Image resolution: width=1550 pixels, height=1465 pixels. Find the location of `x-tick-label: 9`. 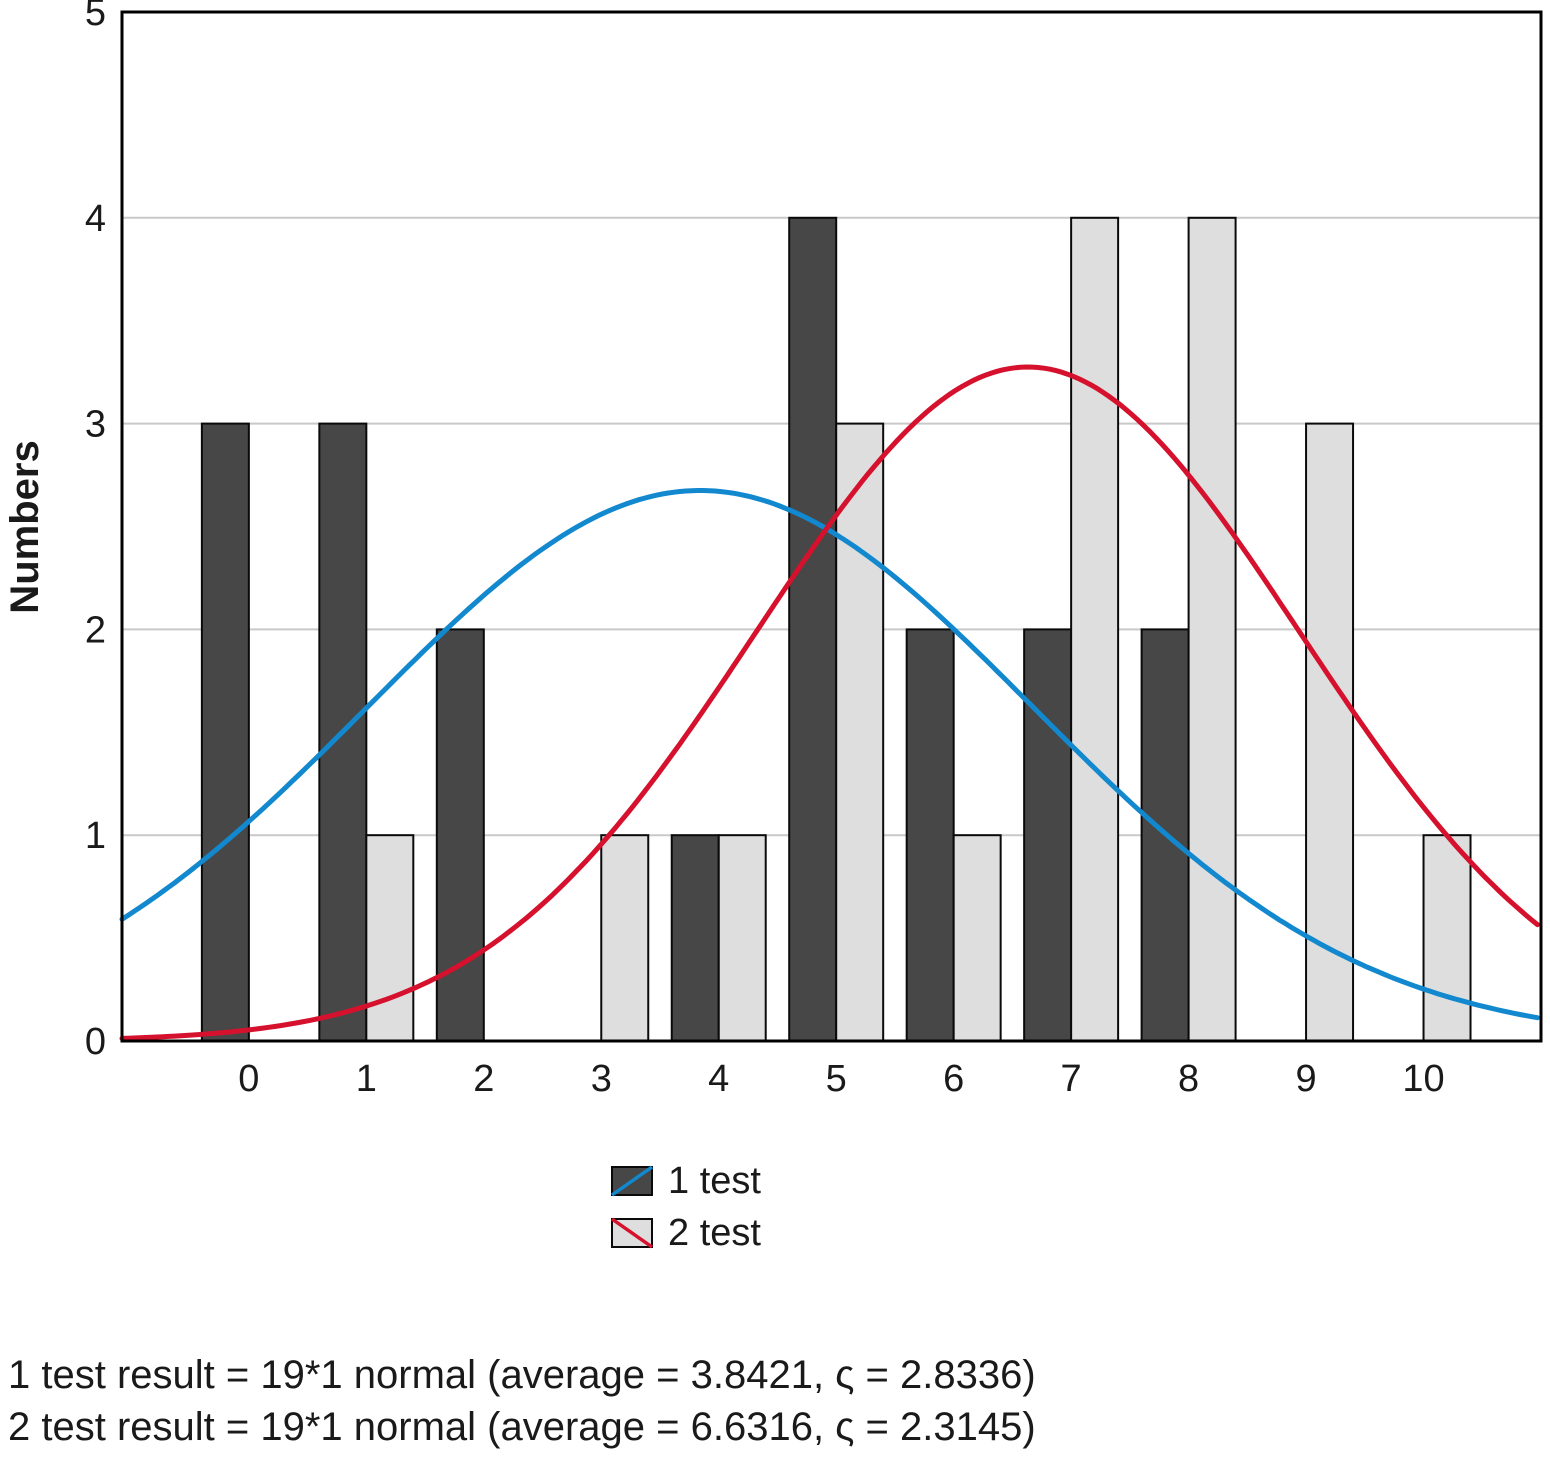

x-tick-label: 9 is located at coordinates (1305, 1079).